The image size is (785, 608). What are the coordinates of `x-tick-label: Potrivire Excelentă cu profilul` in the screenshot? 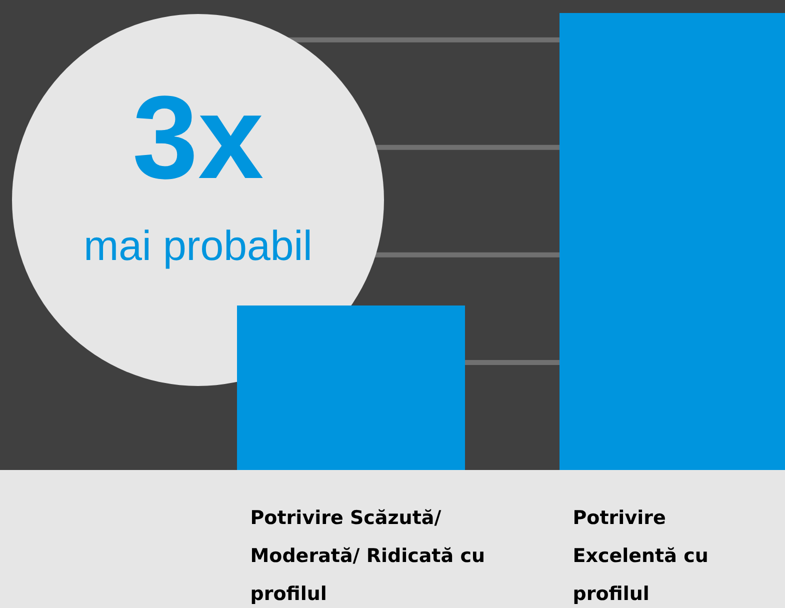 It's located at (640, 556).